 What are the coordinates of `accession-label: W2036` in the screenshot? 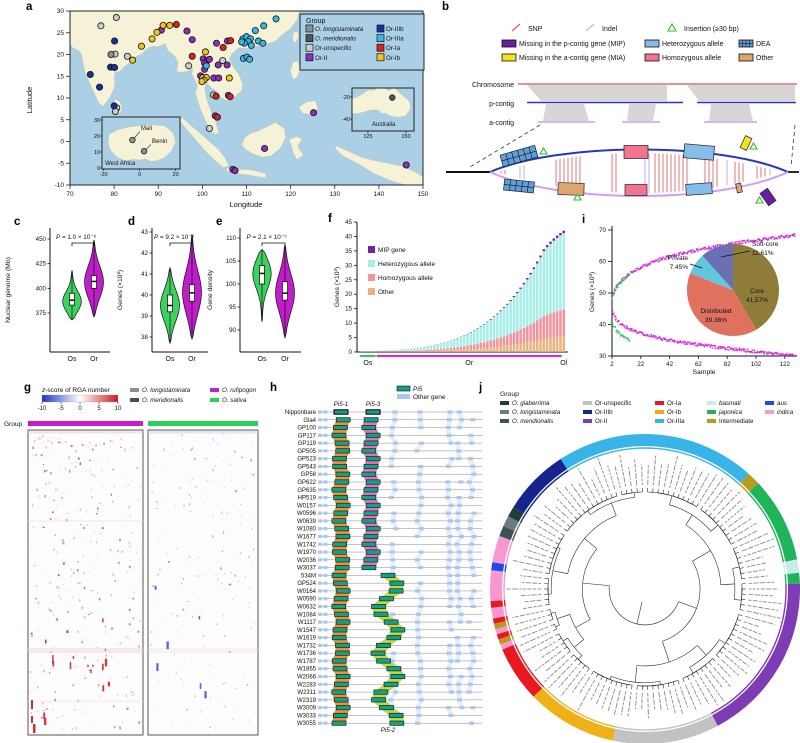 It's located at (307, 561).